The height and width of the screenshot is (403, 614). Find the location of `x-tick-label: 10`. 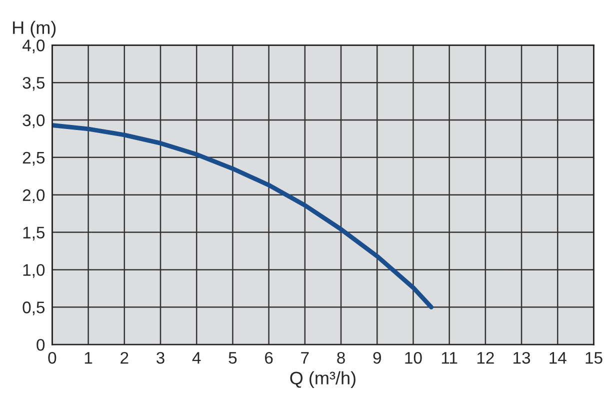

x-tick-label: 10 is located at coordinates (413, 358).